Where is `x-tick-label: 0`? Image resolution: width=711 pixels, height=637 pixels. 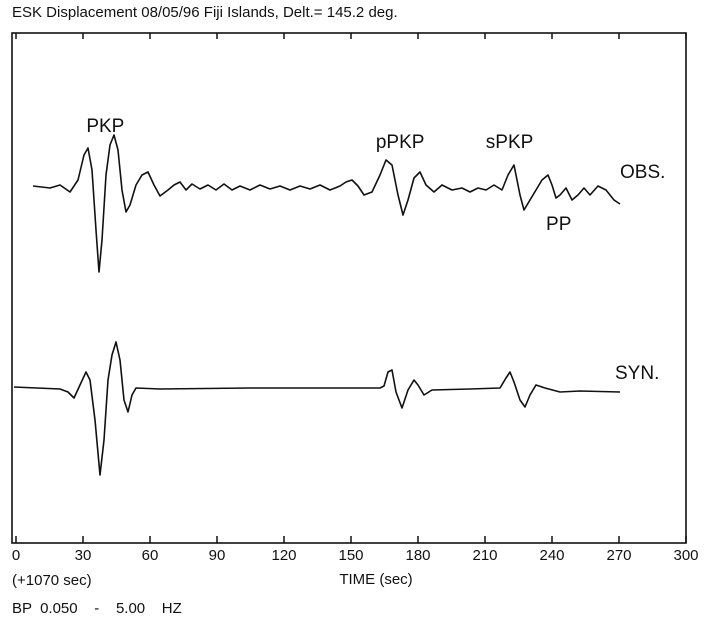
x-tick-label: 0 is located at coordinates (16, 555).